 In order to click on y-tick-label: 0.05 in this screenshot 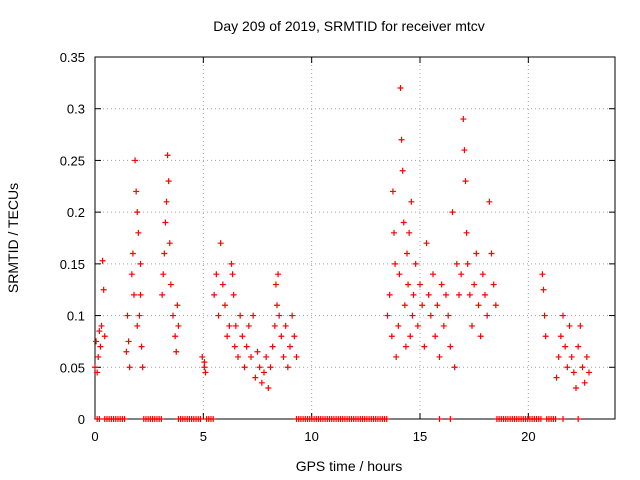, I will do `click(72, 367)`.